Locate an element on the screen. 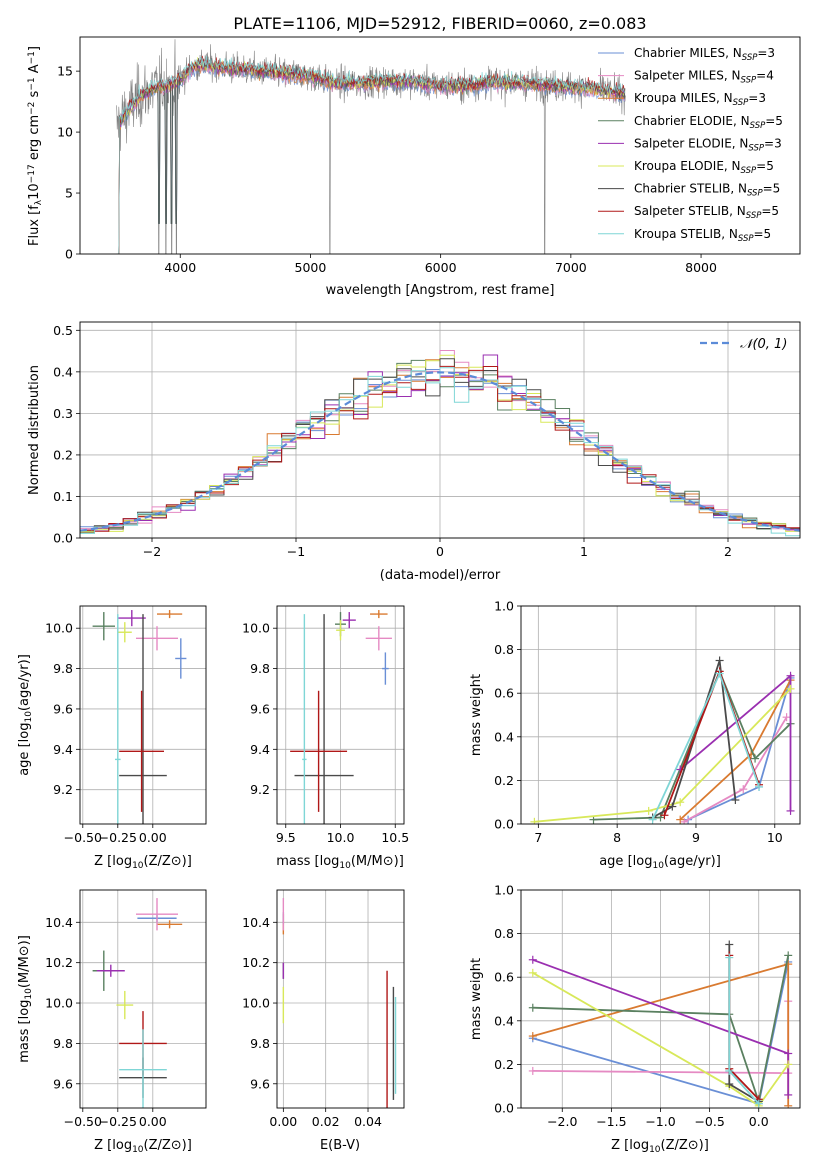  x-axis-label: age [log10(age/yr)] is located at coordinates (660, 862).